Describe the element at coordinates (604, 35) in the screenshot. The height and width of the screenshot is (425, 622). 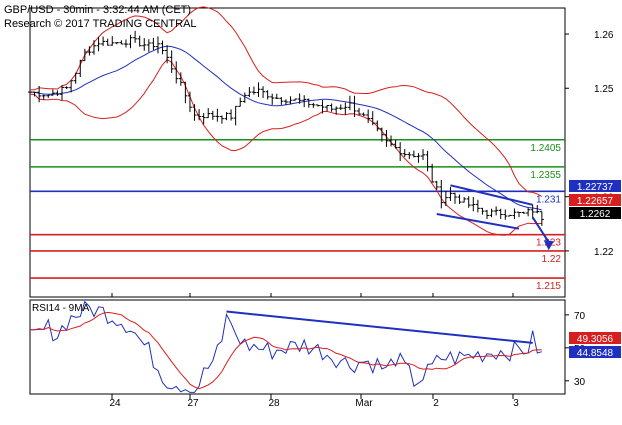
I see `y-tick-label-0: 1.26` at that location.